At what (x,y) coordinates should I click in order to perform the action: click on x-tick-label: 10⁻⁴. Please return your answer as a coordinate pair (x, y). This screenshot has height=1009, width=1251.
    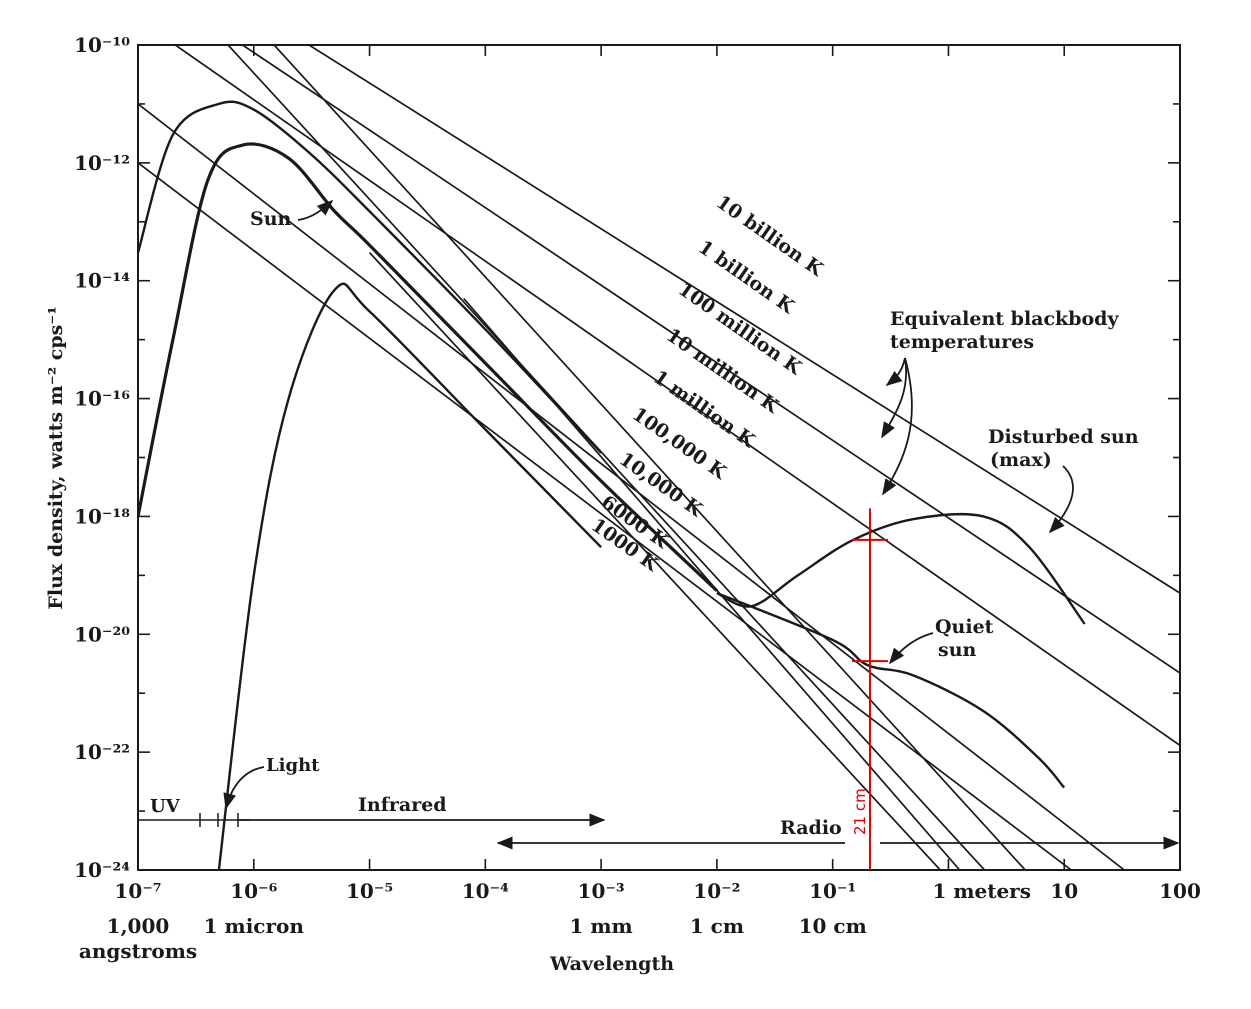
    Looking at the image, I should click on (485, 891).